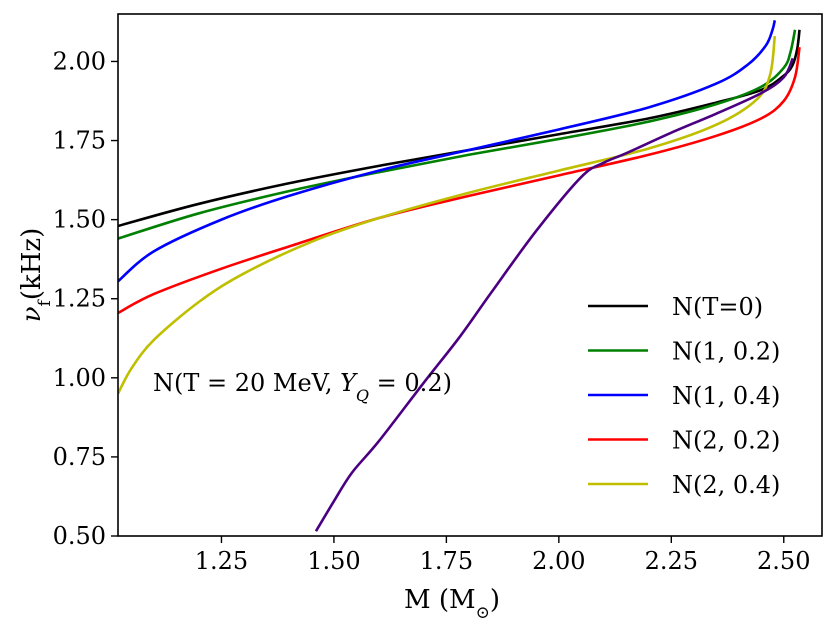 Image resolution: width=830 pixels, height=627 pixels. What do you see at coordinates (483, 613) in the screenshot?
I see `x-axis-label-subscript: ⊙` at bounding box center [483, 613].